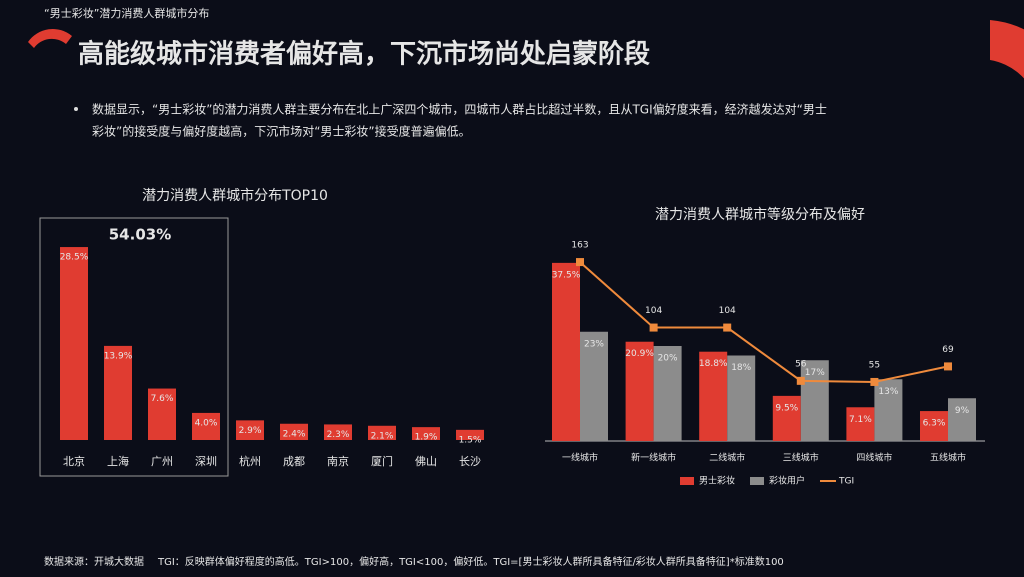 This screenshot has width=1024, height=577. What do you see at coordinates (948, 458) in the screenshot?
I see `x-tick-label: 五线城市` at bounding box center [948, 458].